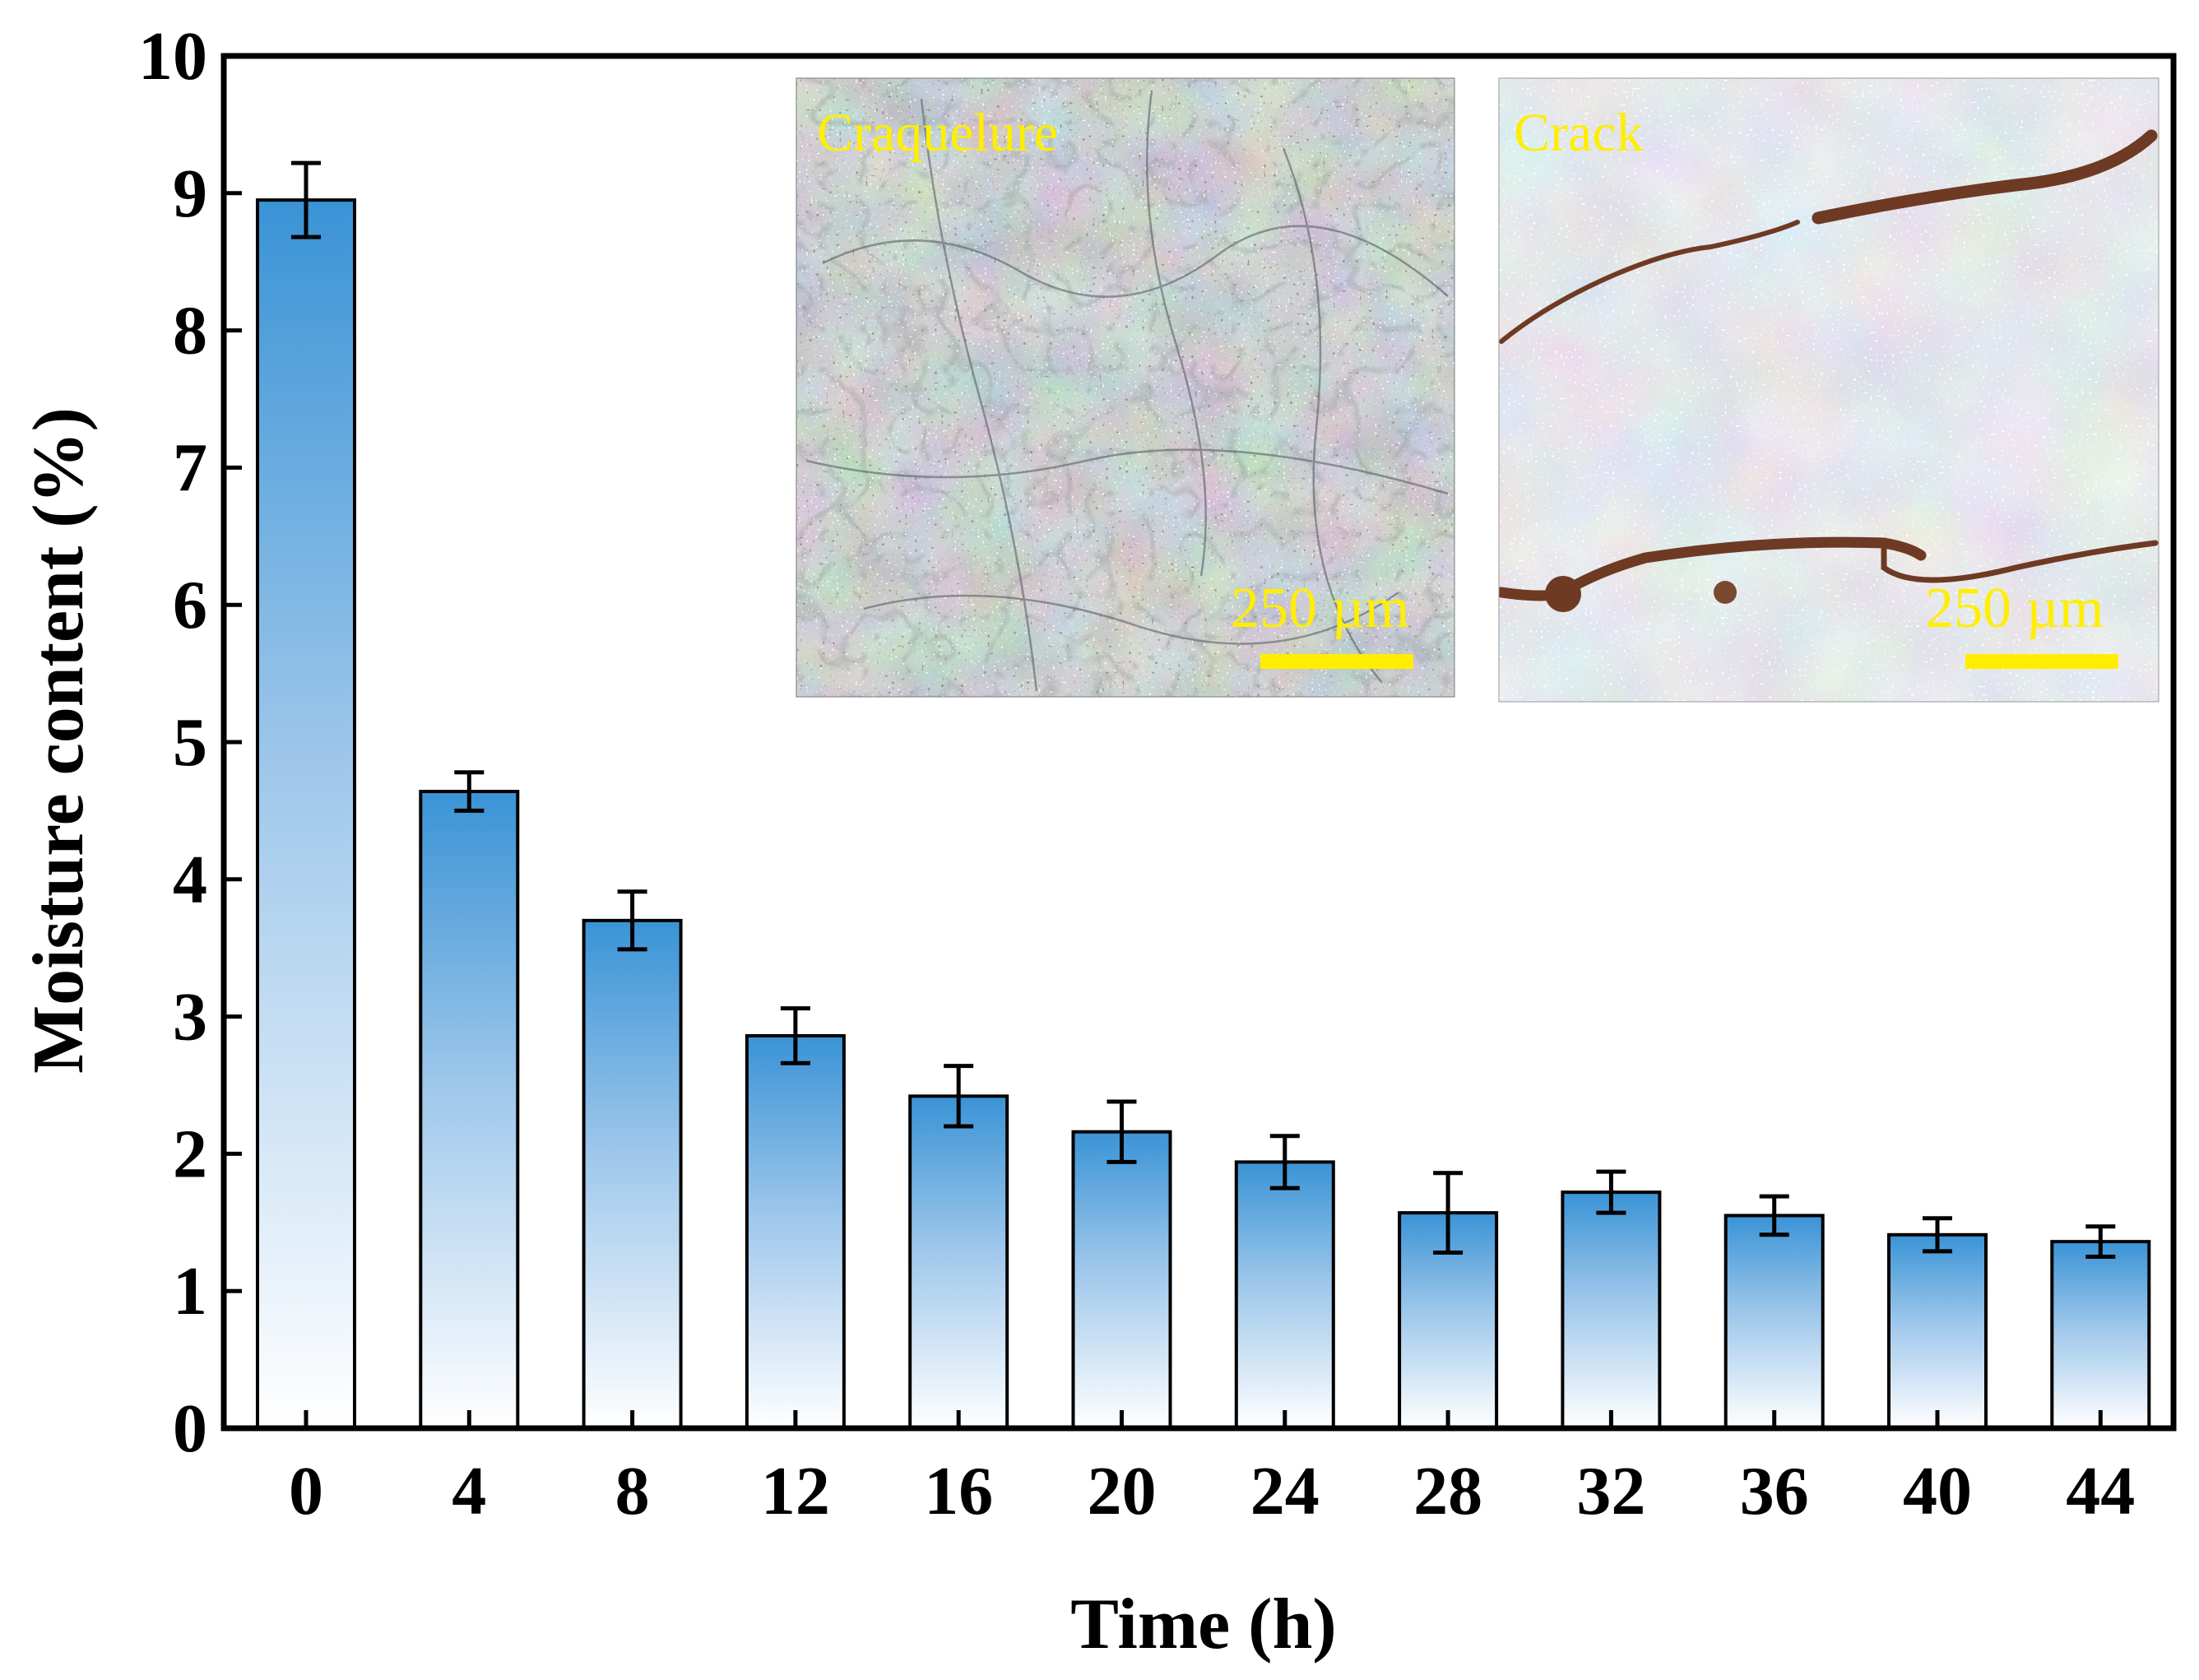 The width and height of the screenshot is (2199, 1680). What do you see at coordinates (1579, 133) in the screenshot?
I see `crack-label: Crack` at bounding box center [1579, 133].